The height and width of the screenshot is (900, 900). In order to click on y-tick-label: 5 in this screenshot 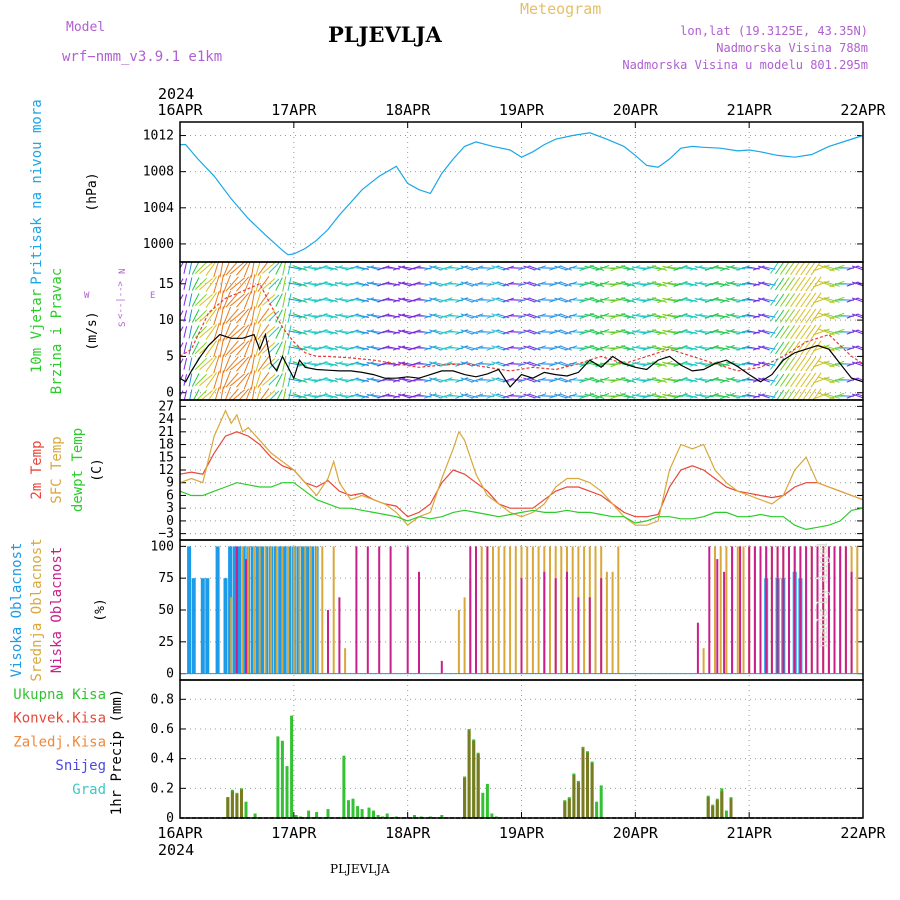, I will do `click(170, 356)`.